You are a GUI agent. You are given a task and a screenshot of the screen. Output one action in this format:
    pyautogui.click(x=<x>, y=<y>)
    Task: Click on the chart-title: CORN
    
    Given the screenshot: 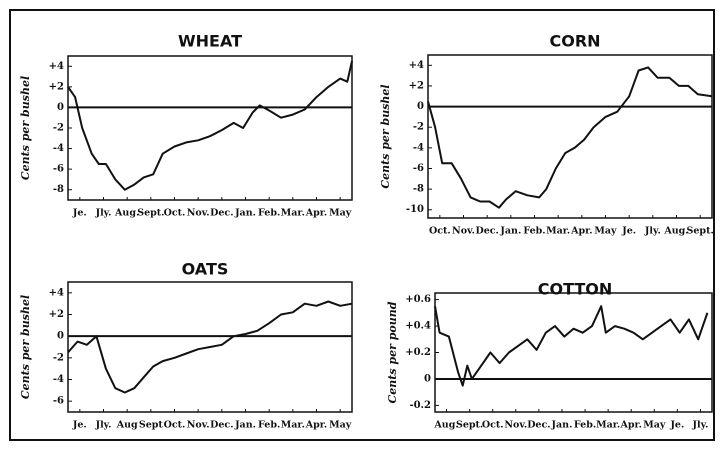 What is the action you would take?
    pyautogui.click(x=574, y=41)
    